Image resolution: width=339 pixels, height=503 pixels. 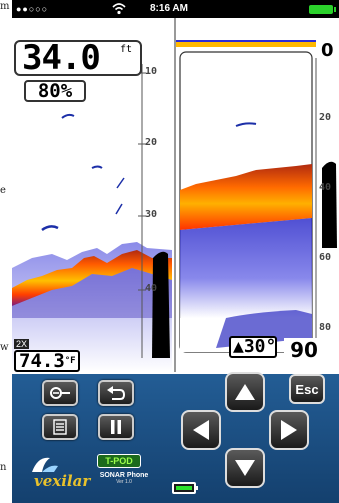 I want to click on product-name: SONAR Phone, so click(x=124, y=475).